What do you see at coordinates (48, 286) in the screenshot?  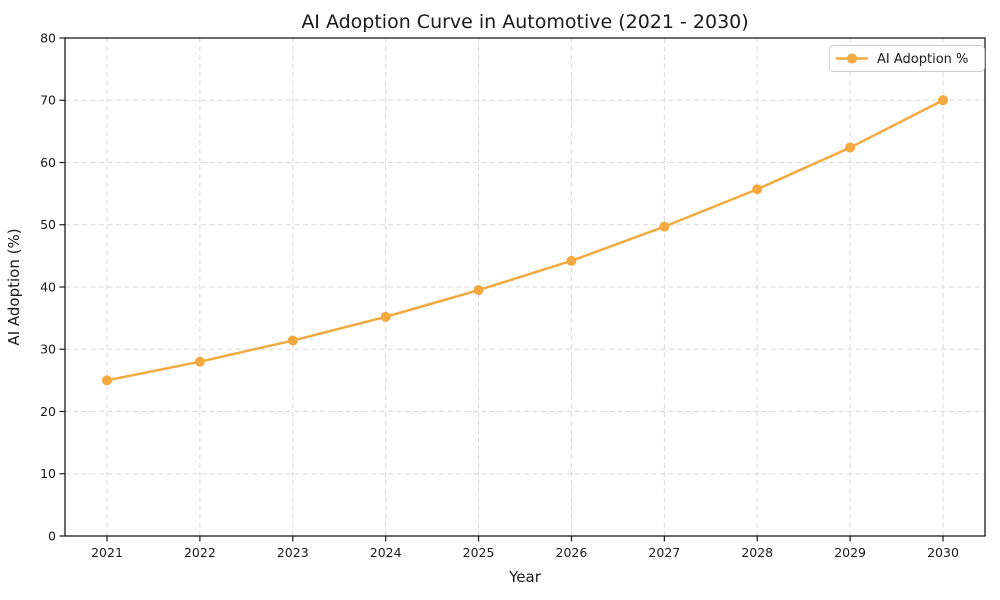 I see `y-tick-label: 40` at bounding box center [48, 286].